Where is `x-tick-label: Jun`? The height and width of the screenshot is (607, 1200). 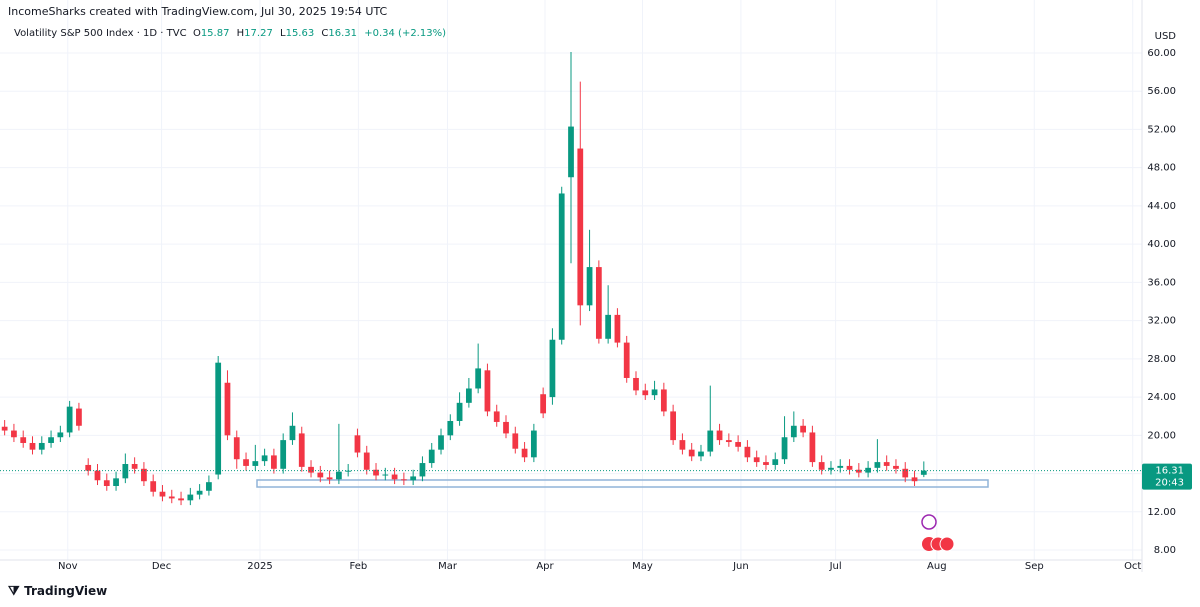 x-tick-label: Jun is located at coordinates (740, 566).